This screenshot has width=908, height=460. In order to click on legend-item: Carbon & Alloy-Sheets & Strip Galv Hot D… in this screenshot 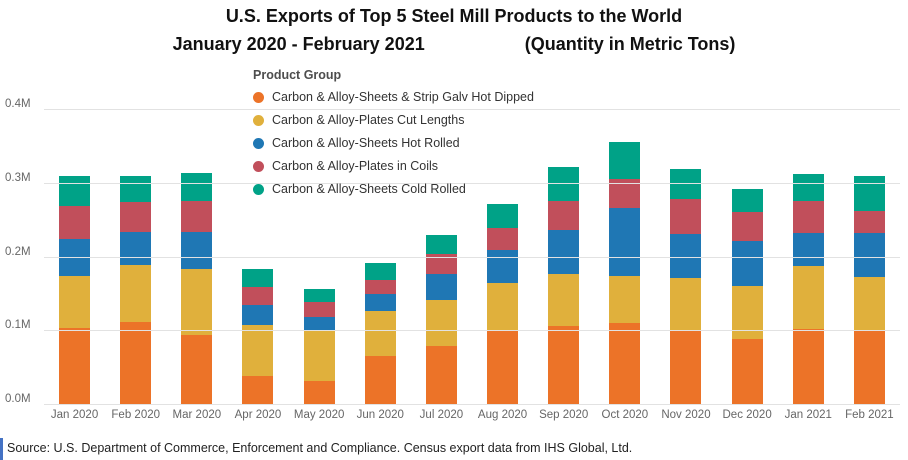, I will do `click(393, 97)`.